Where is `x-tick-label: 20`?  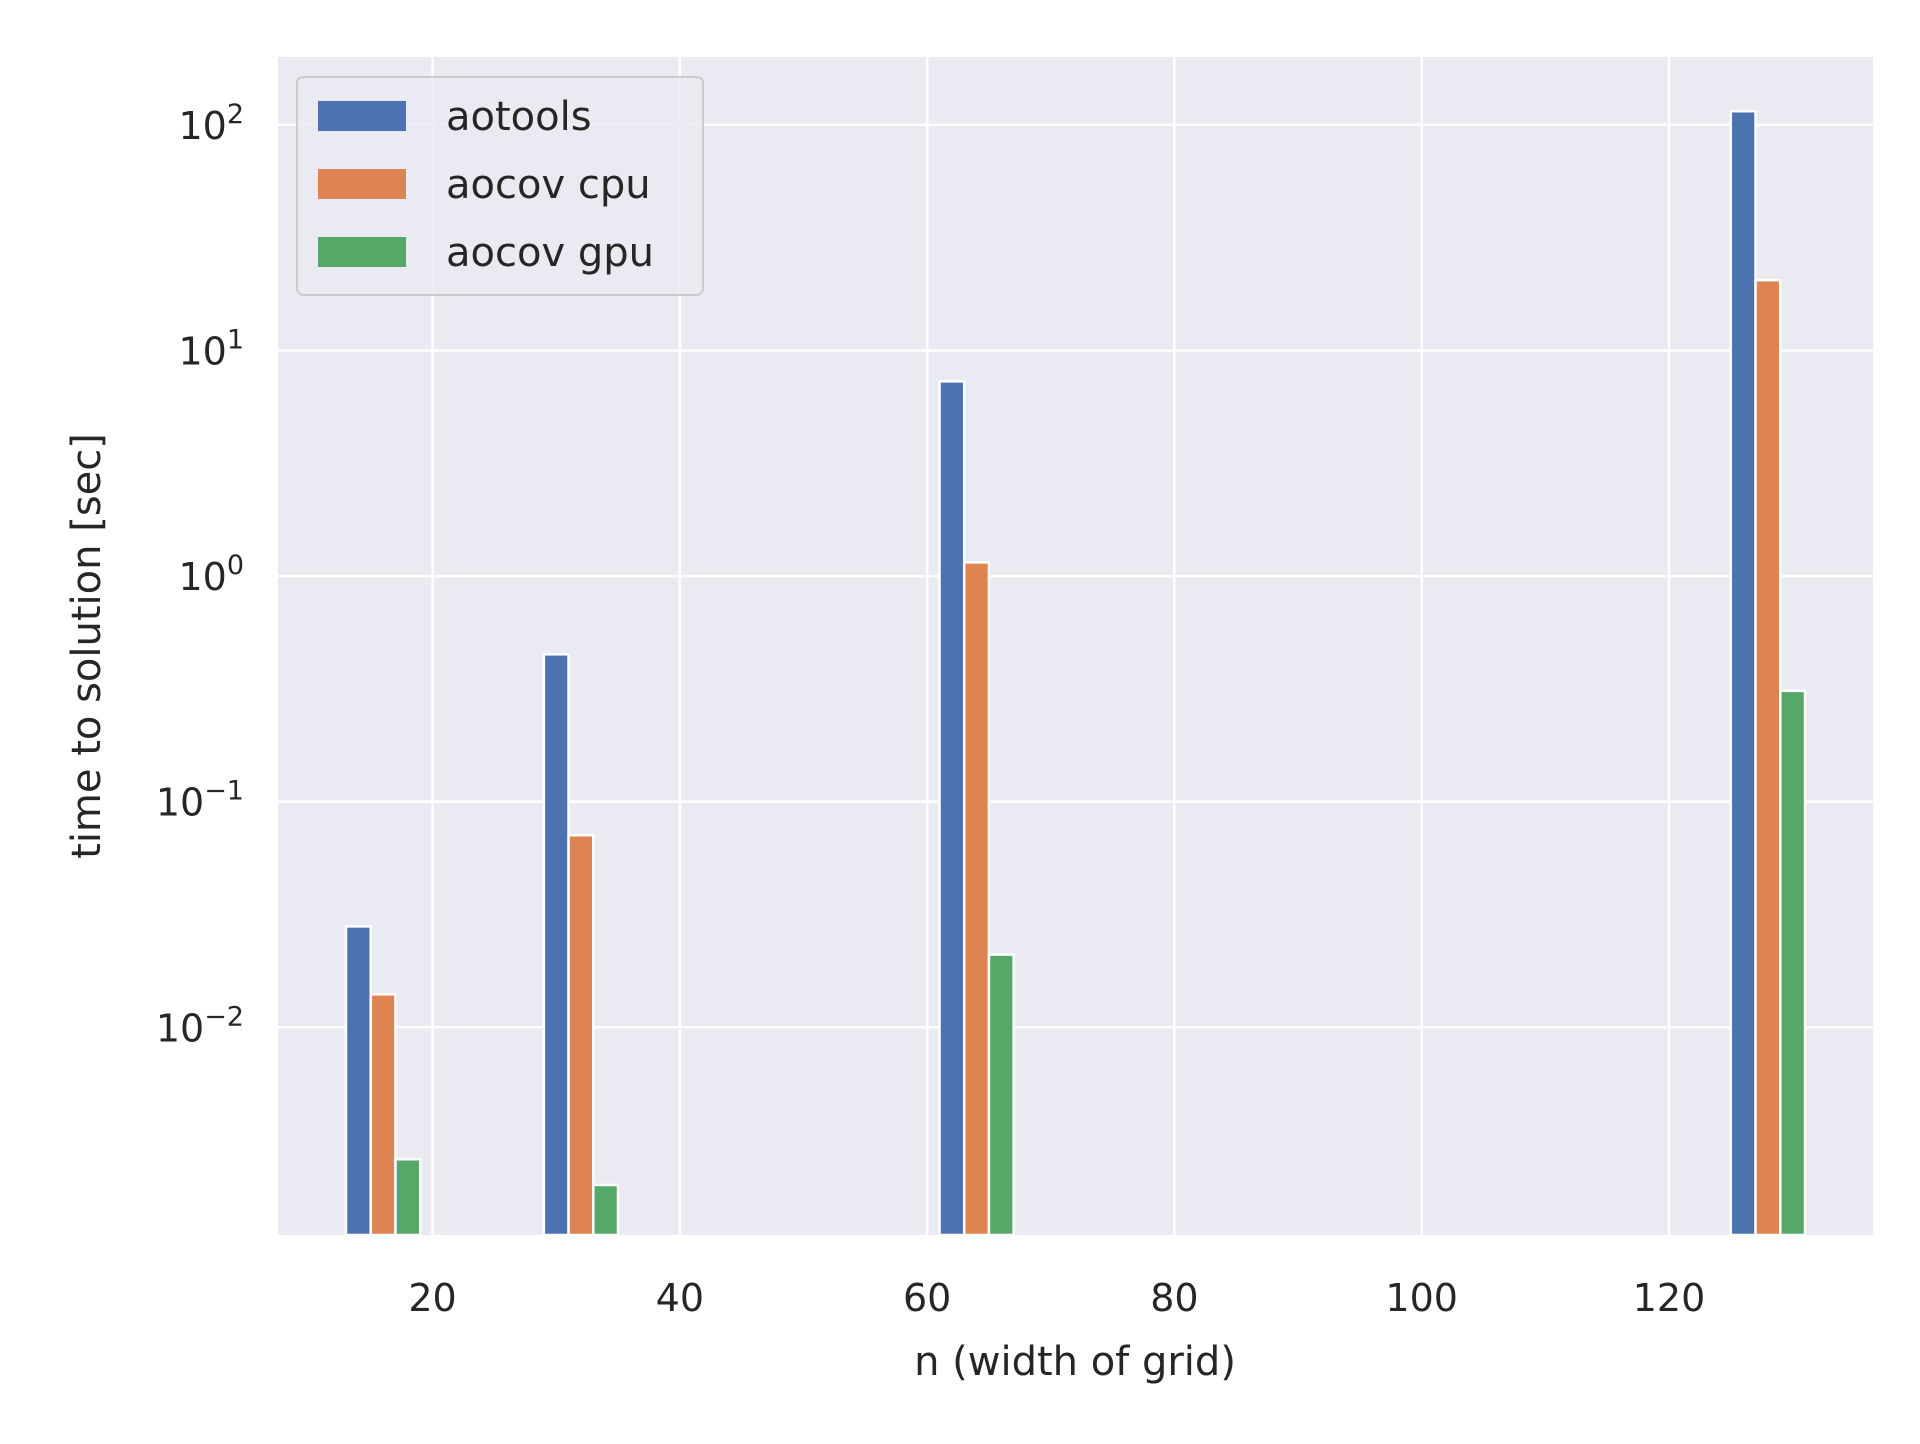
x-tick-label: 20 is located at coordinates (432, 1298).